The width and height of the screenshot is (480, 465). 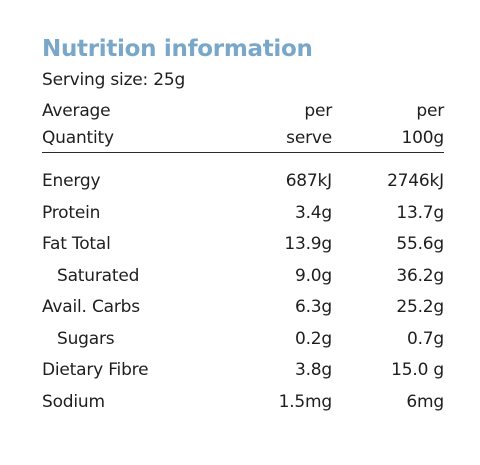 I want to click on per-serve-value: 13.9g, so click(x=308, y=244).